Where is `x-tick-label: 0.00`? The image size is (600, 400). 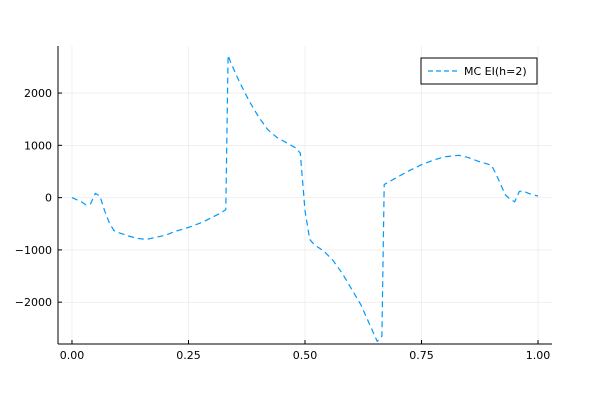 x-tick-label: 0.00 is located at coordinates (72, 355).